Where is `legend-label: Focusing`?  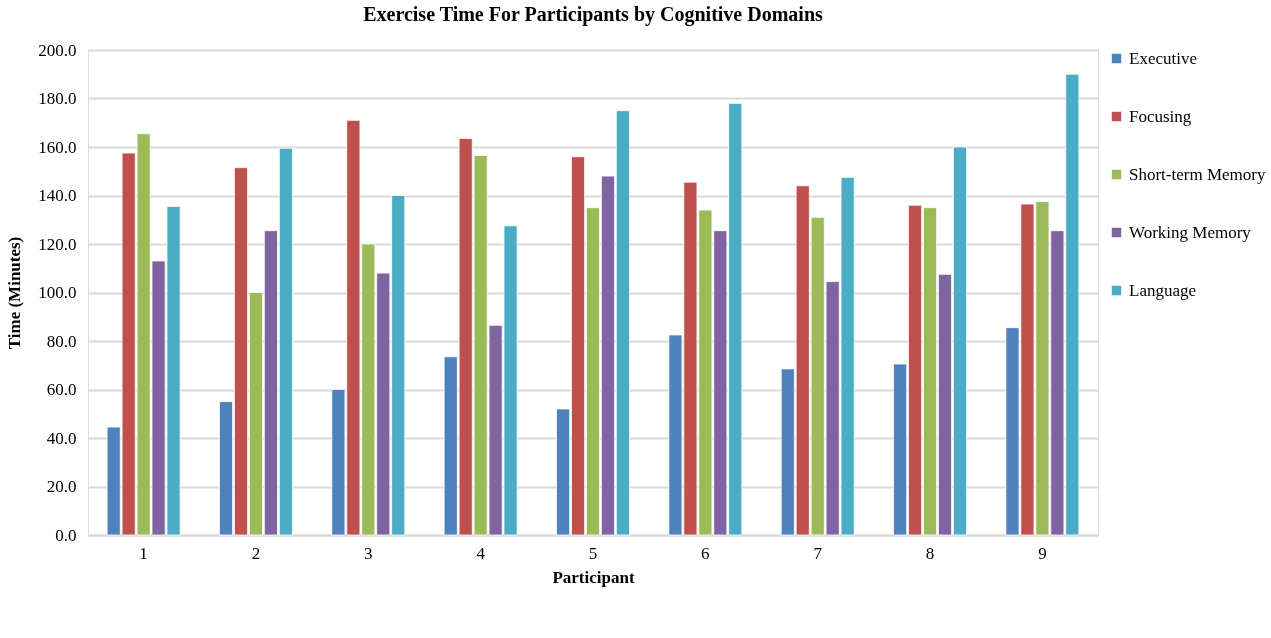
legend-label: Focusing is located at coordinates (1160, 116).